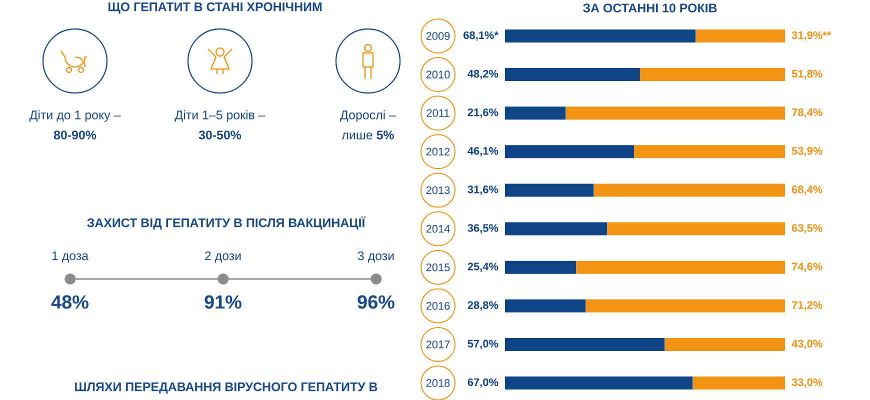 This screenshot has height=400, width=870. I want to click on data-label: 31,9%**, so click(812, 36).